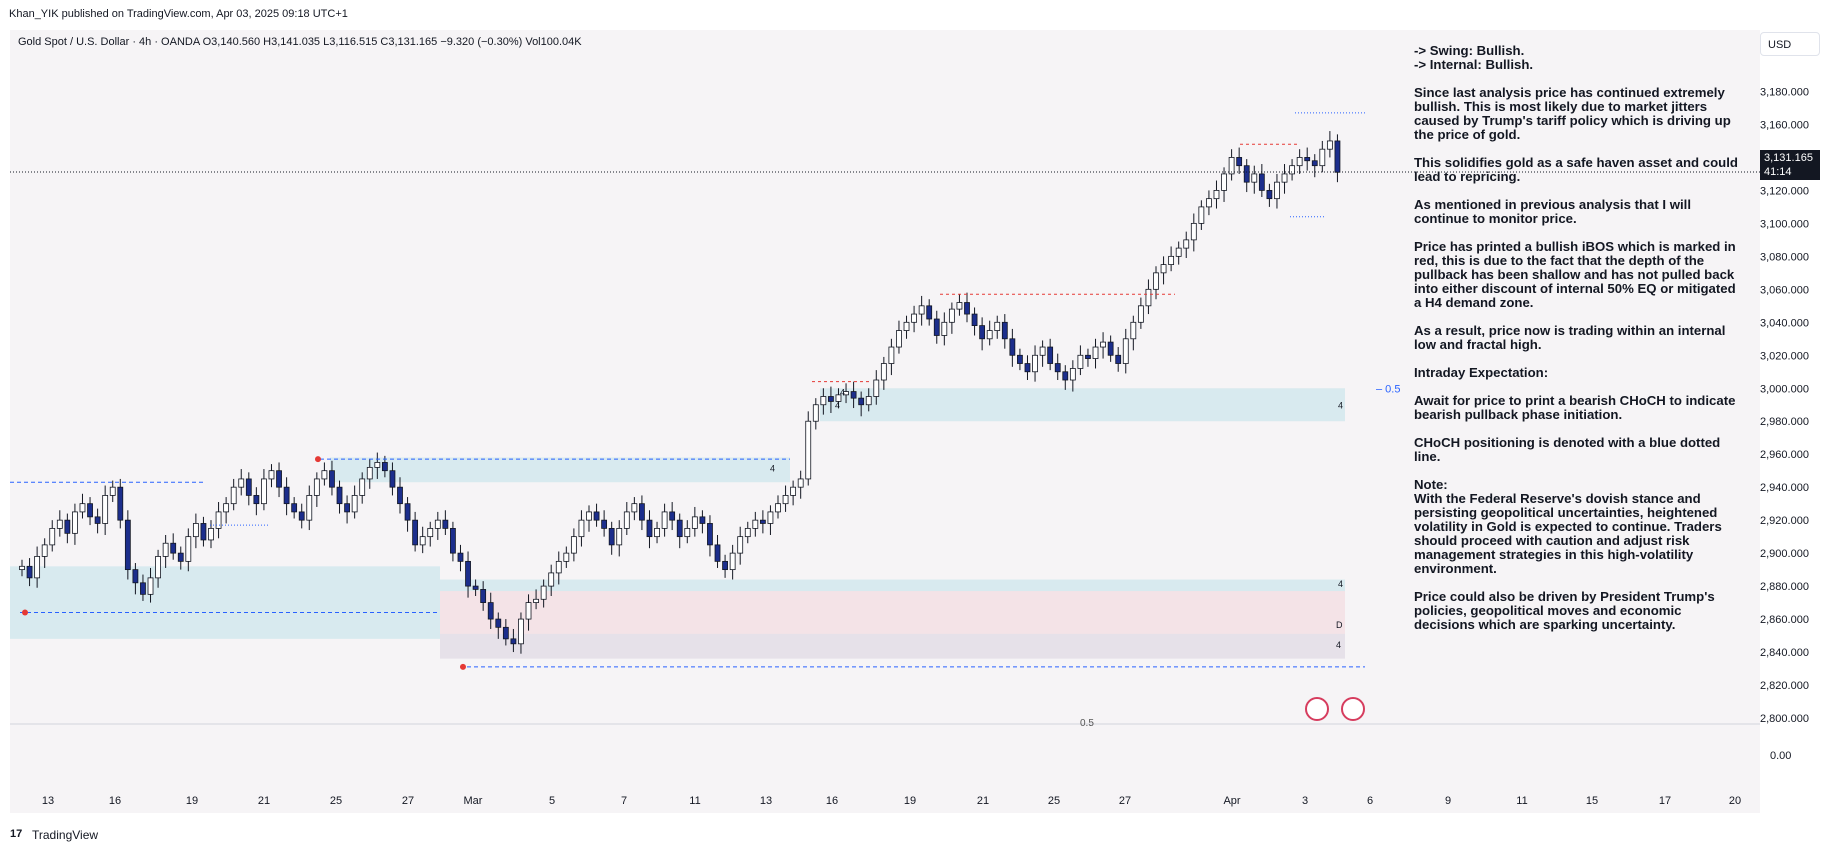  What do you see at coordinates (473, 801) in the screenshot?
I see `x-tick-label: Mar` at bounding box center [473, 801].